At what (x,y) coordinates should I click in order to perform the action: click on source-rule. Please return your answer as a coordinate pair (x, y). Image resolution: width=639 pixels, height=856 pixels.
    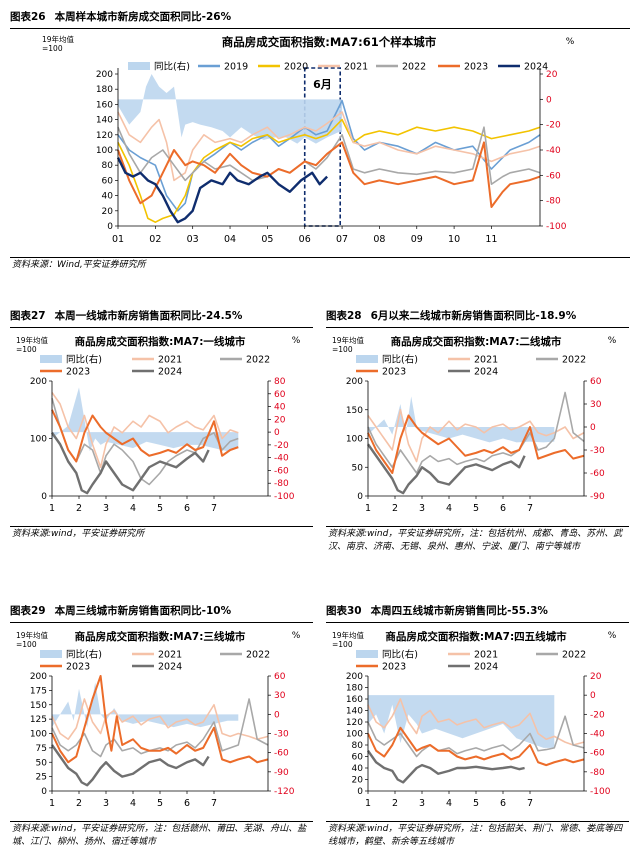
    Looking at the image, I should click on (477, 526).